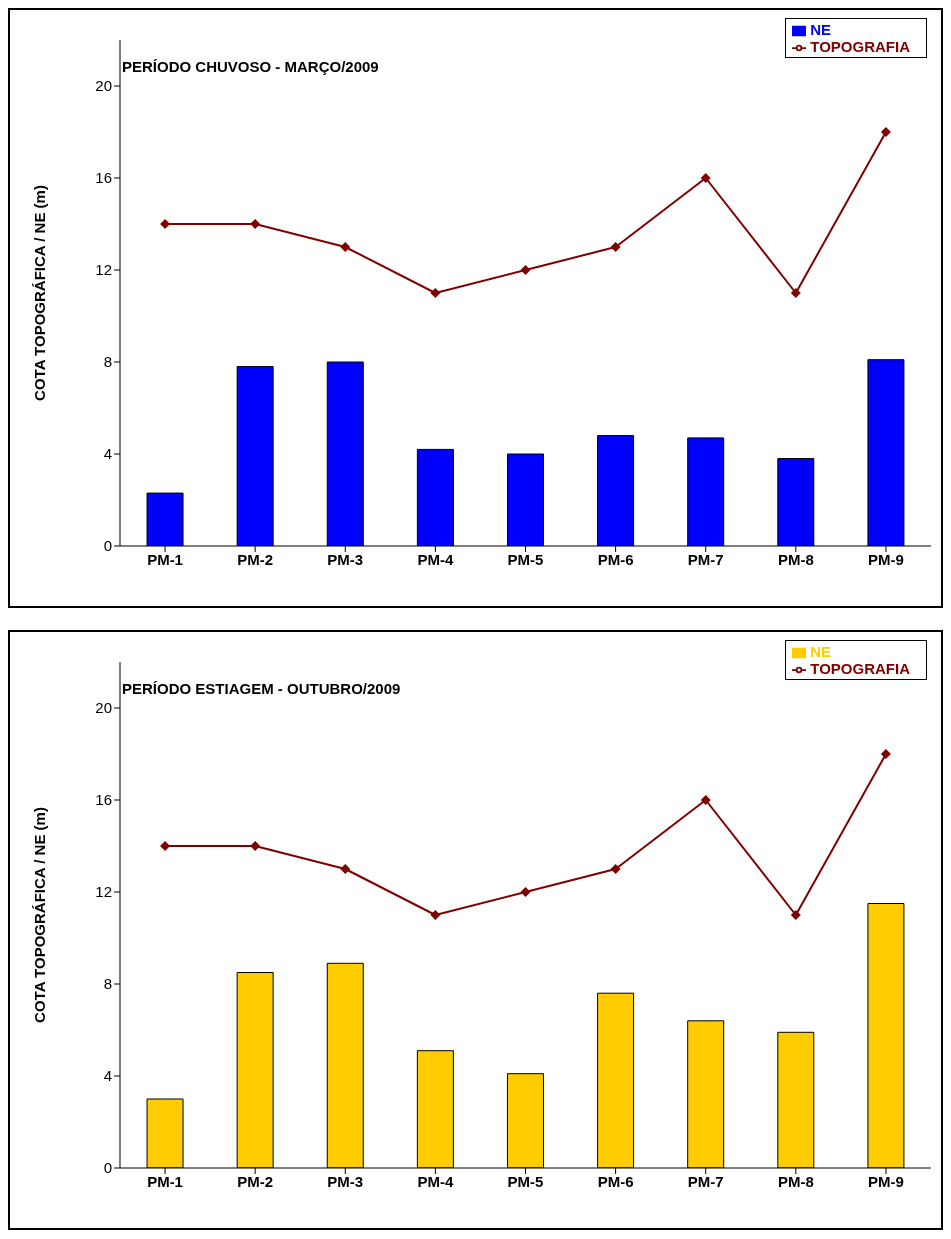 The image size is (951, 1239). I want to click on text: PERÍODO CHUVOSO - MARÇO/2009, so click(250, 66).